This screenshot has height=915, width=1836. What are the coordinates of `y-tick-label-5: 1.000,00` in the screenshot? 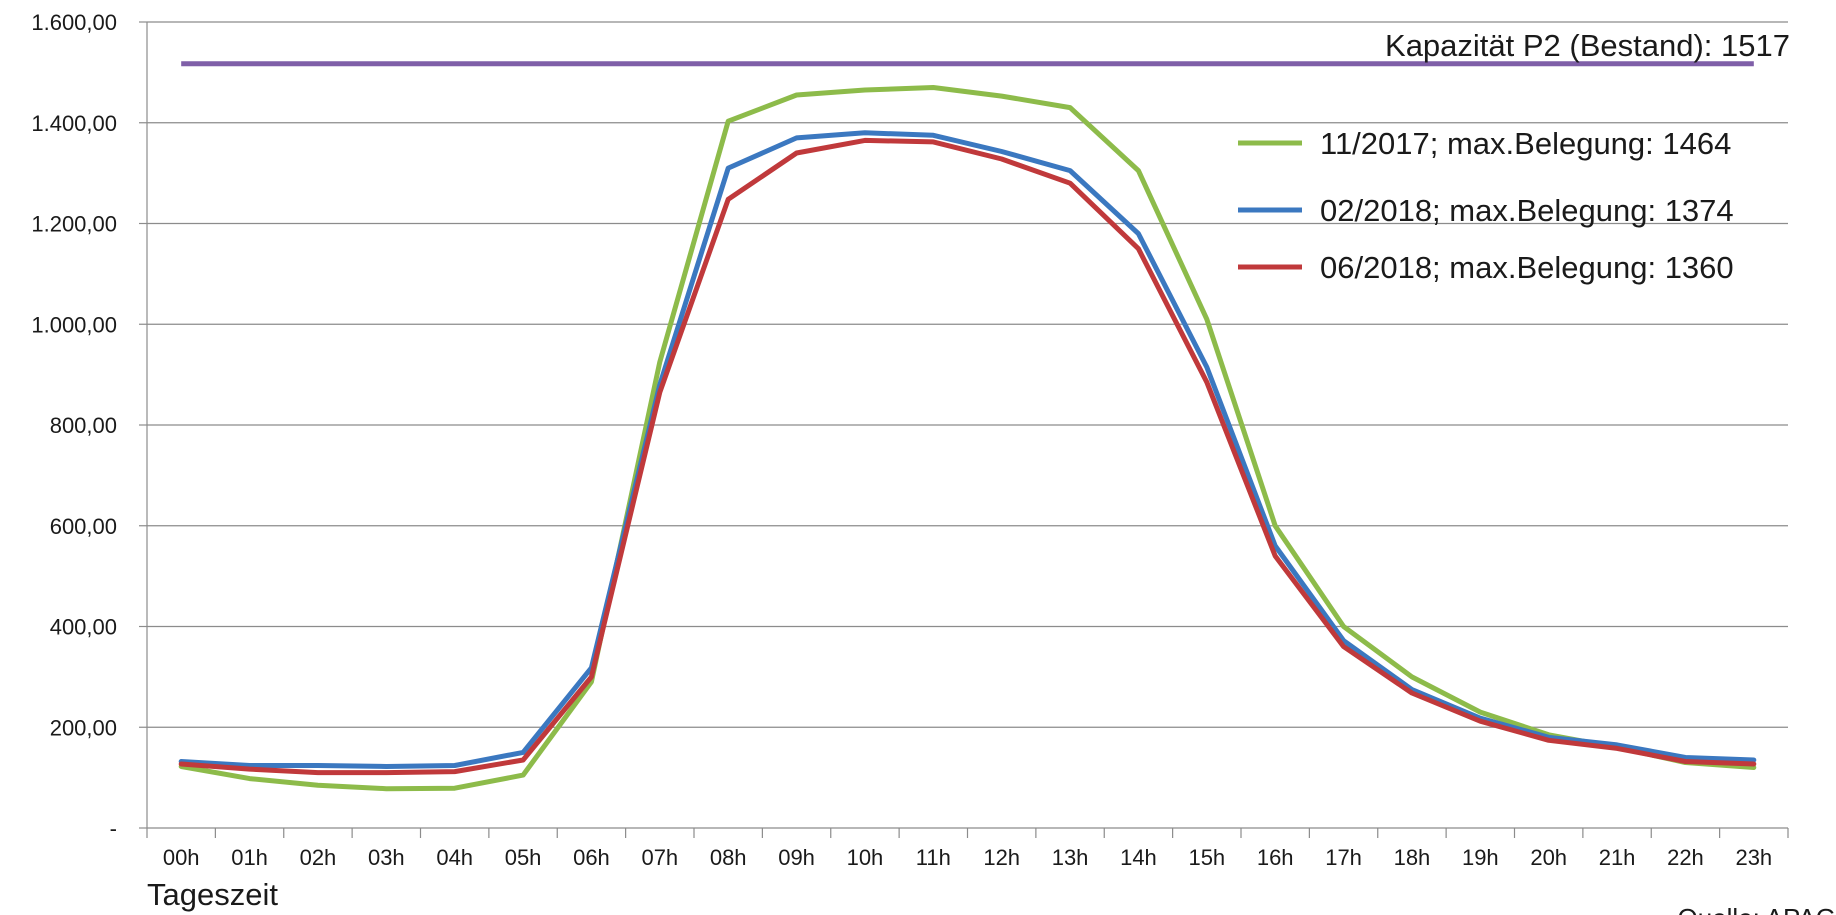 It's located at (74, 324).